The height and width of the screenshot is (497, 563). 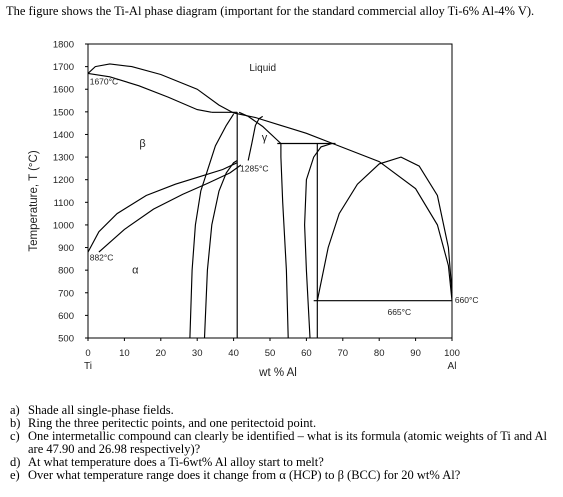 What do you see at coordinates (467, 300) in the screenshot?
I see `temperature-annotation: 660°C` at bounding box center [467, 300].